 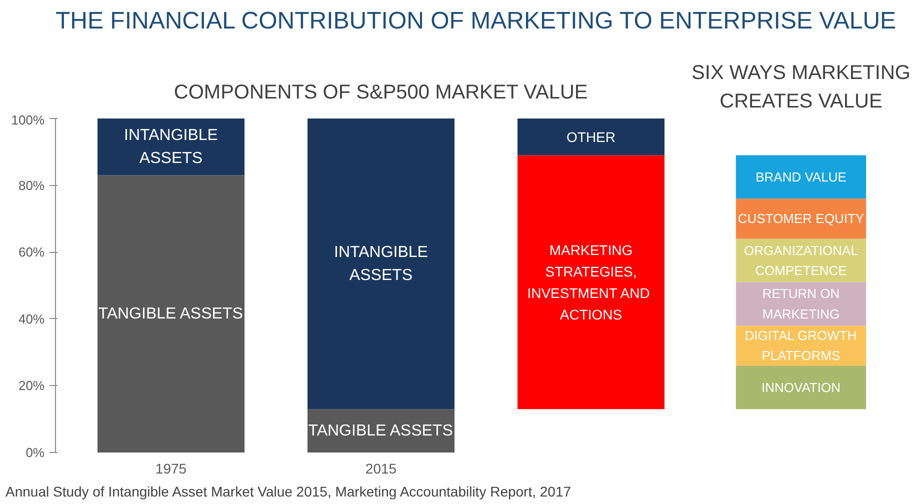 What do you see at coordinates (31, 252) in the screenshot?
I see `y-tick-label: 60%` at bounding box center [31, 252].